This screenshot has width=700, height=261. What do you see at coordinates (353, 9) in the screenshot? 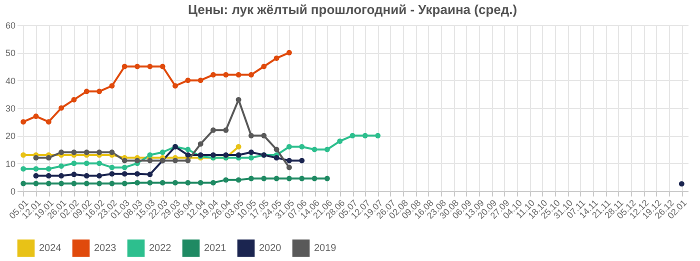
I see `chart-title: Цены: лук жёлтый прошлогодний - Украина (сред.)` at bounding box center [353, 9].